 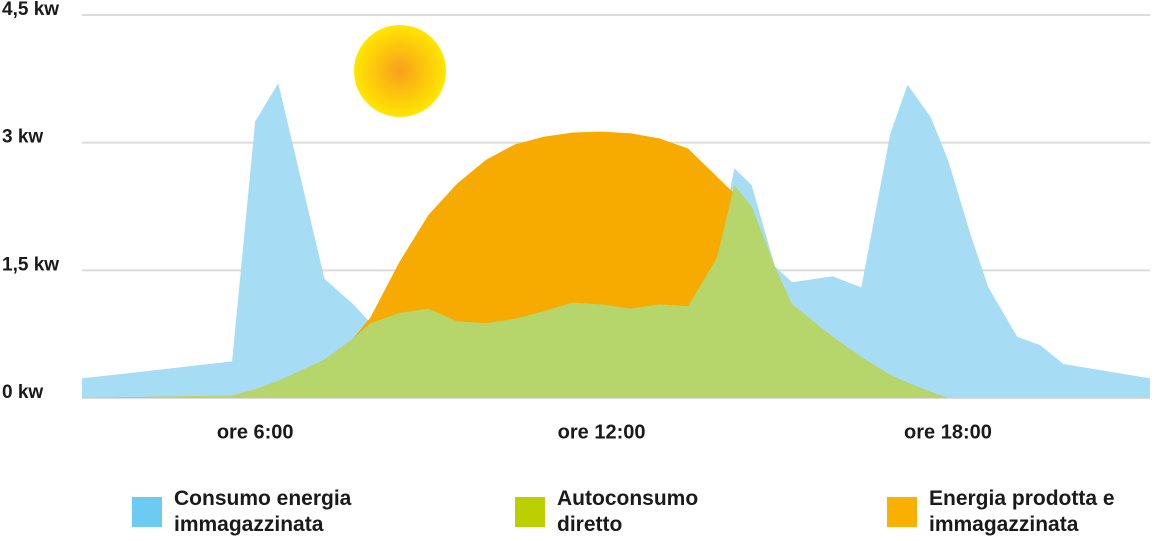 I want to click on legend-item: Autoconsumo diretto, so click(x=636, y=512).